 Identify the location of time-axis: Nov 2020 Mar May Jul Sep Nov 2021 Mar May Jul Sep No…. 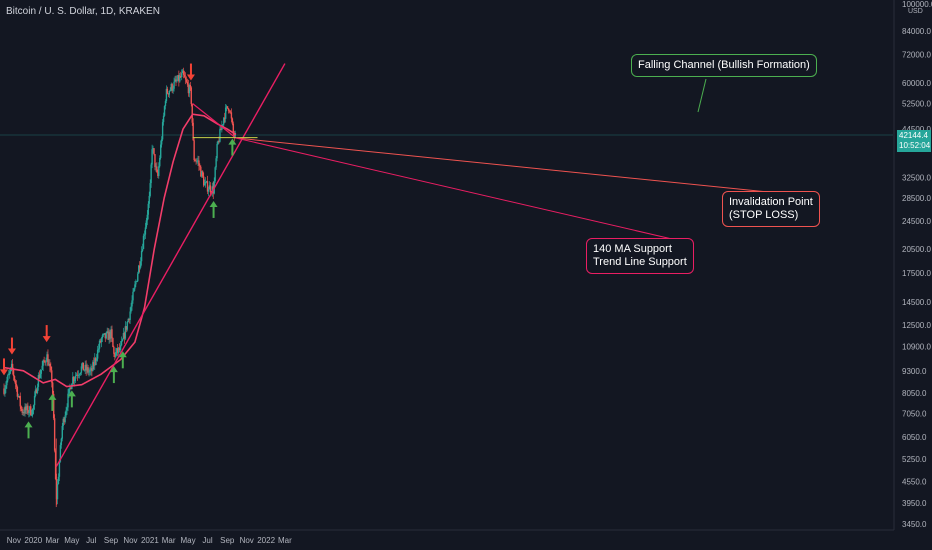
(149, 540).